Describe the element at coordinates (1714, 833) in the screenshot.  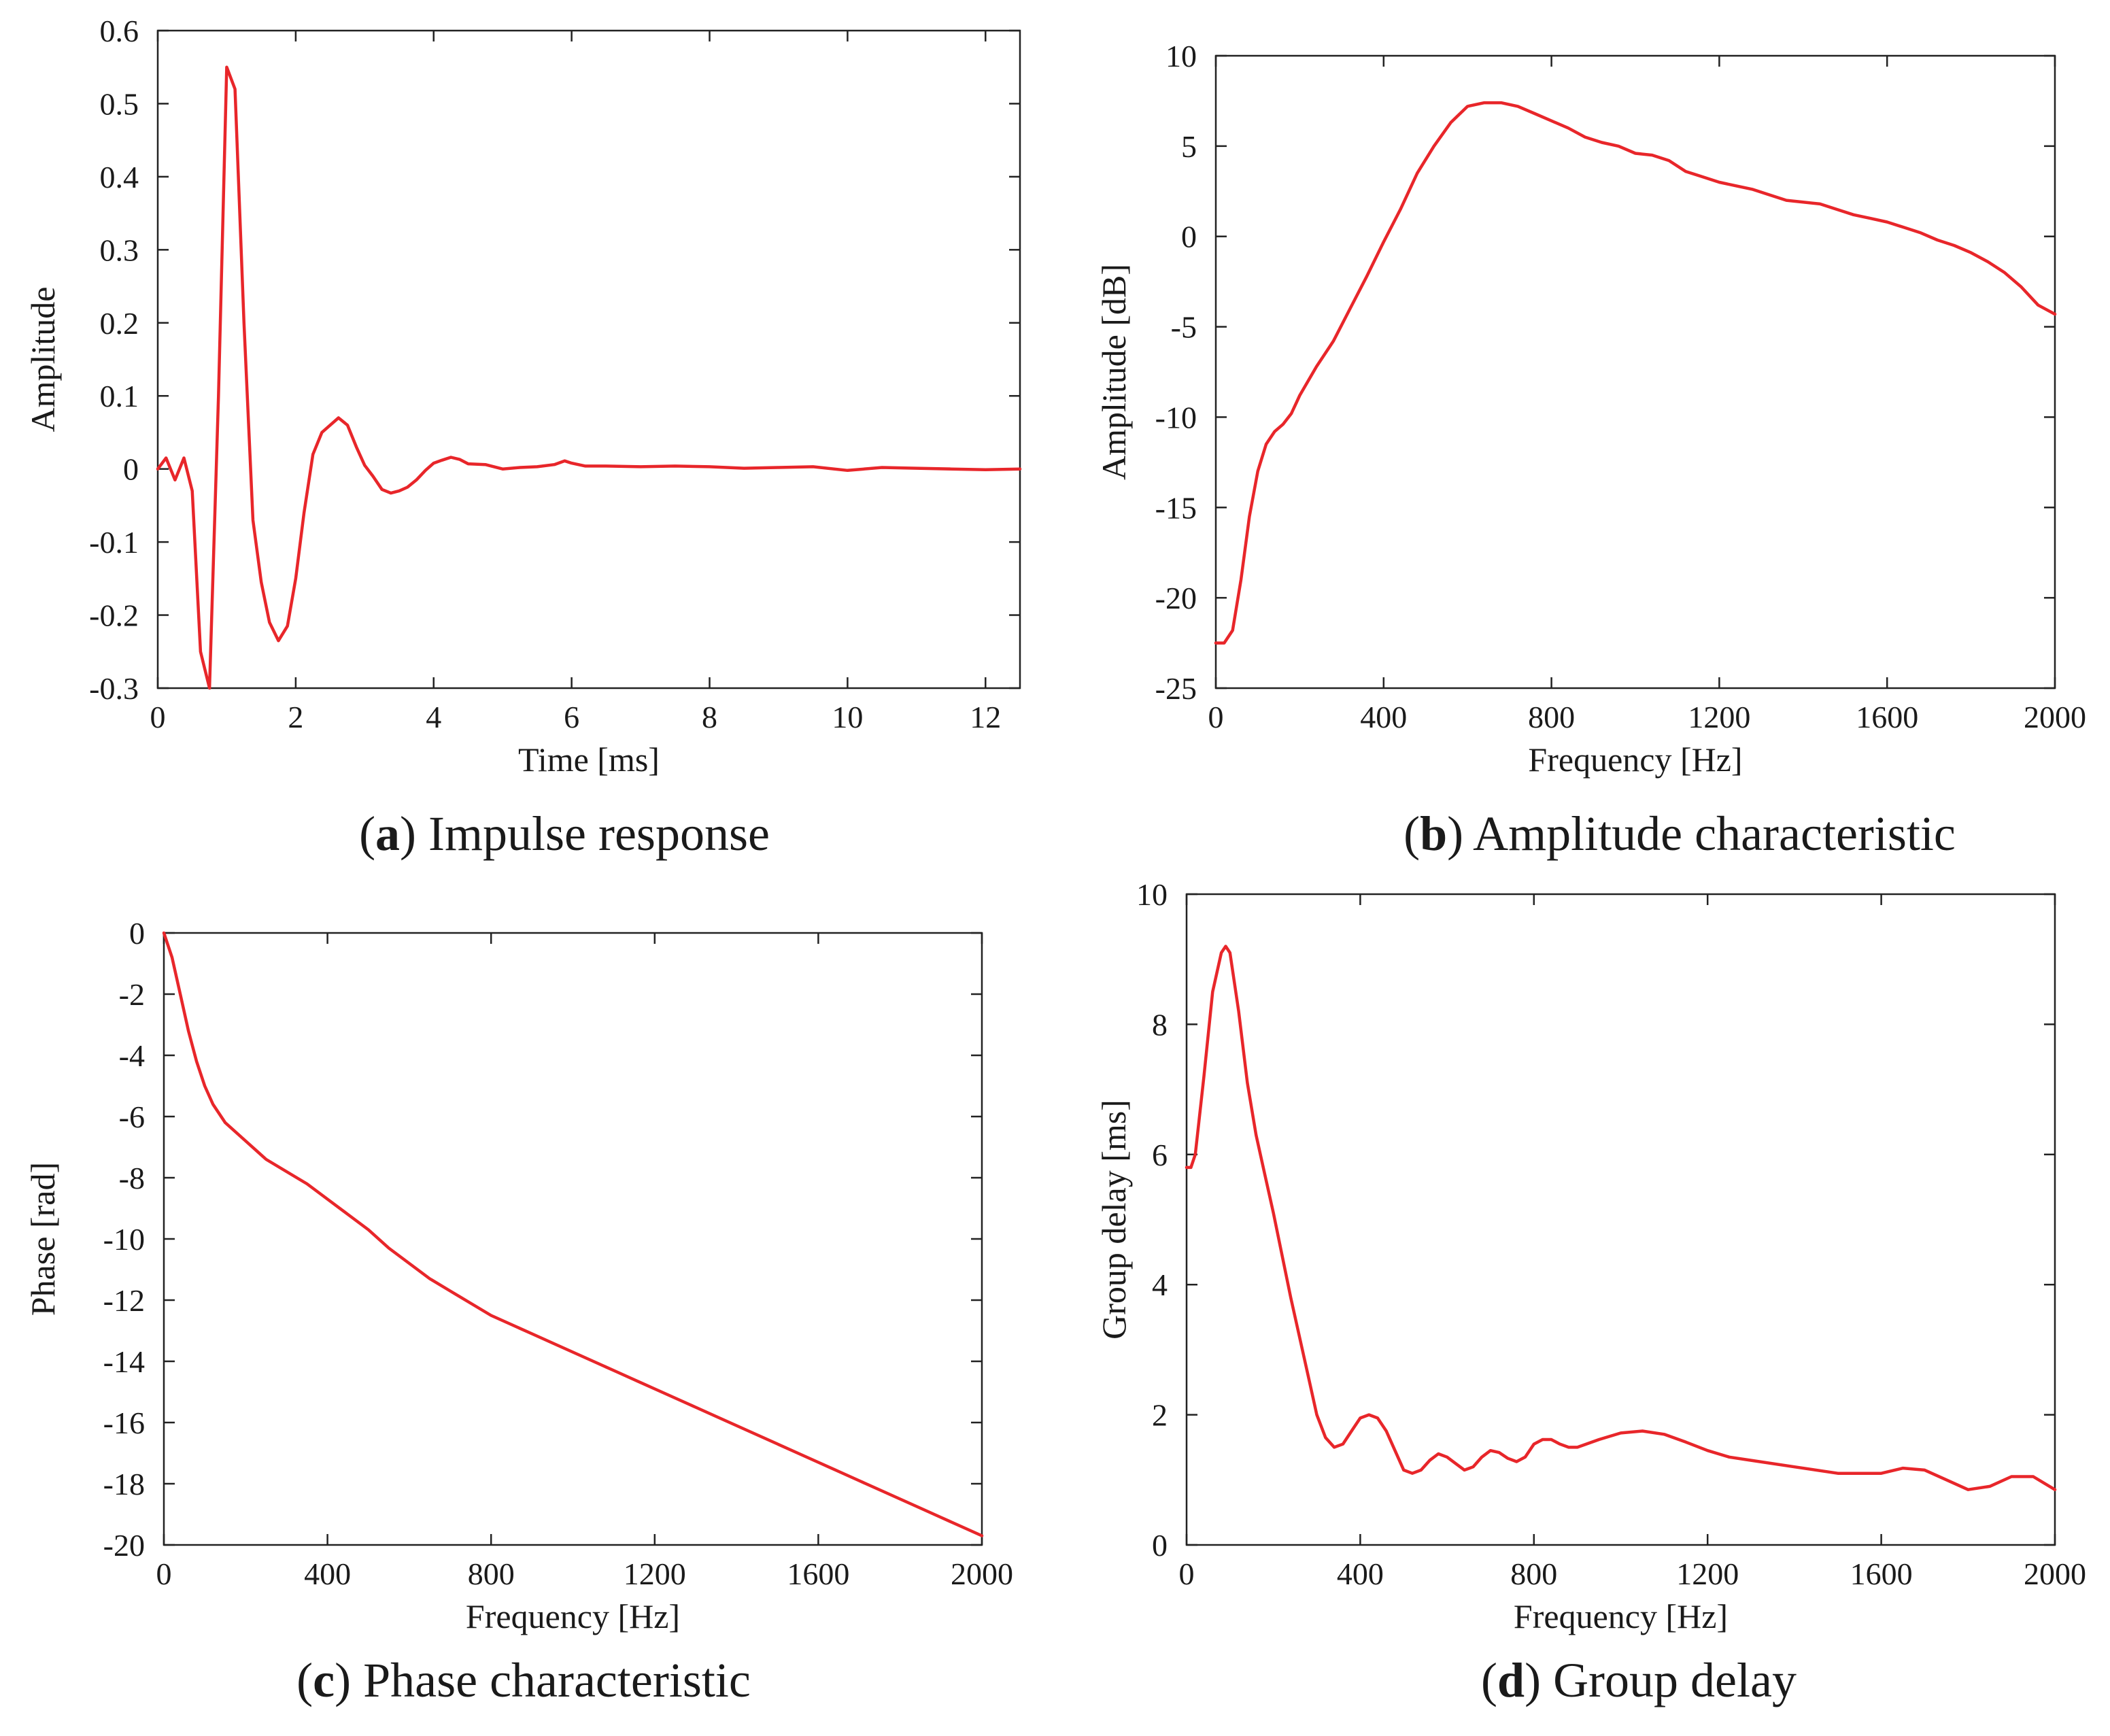
I see `caption-text: Amplitude characteristic` at that location.